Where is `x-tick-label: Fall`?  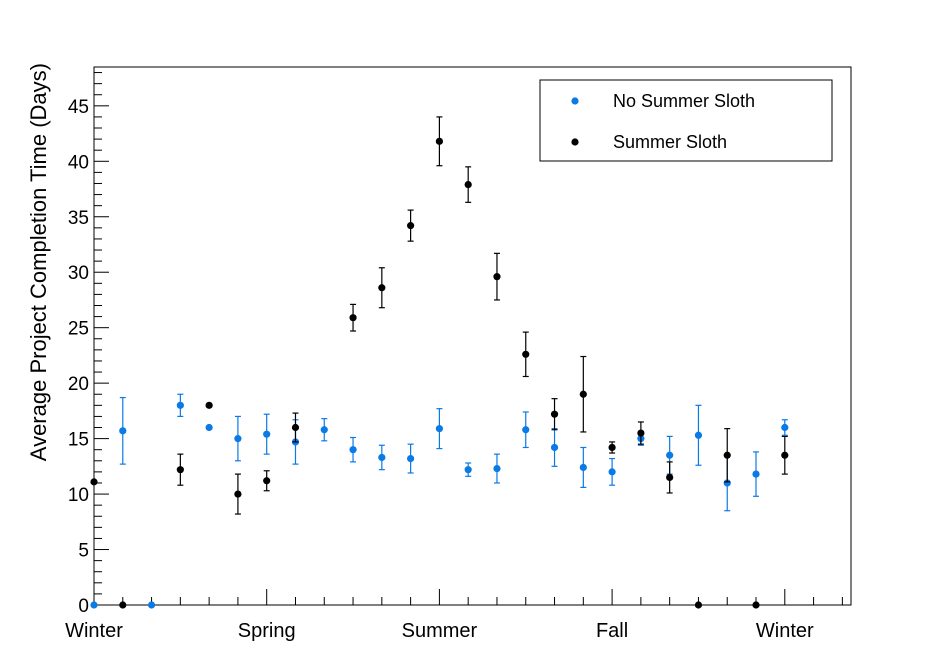
x-tick-label: Fall is located at coordinates (612, 631).